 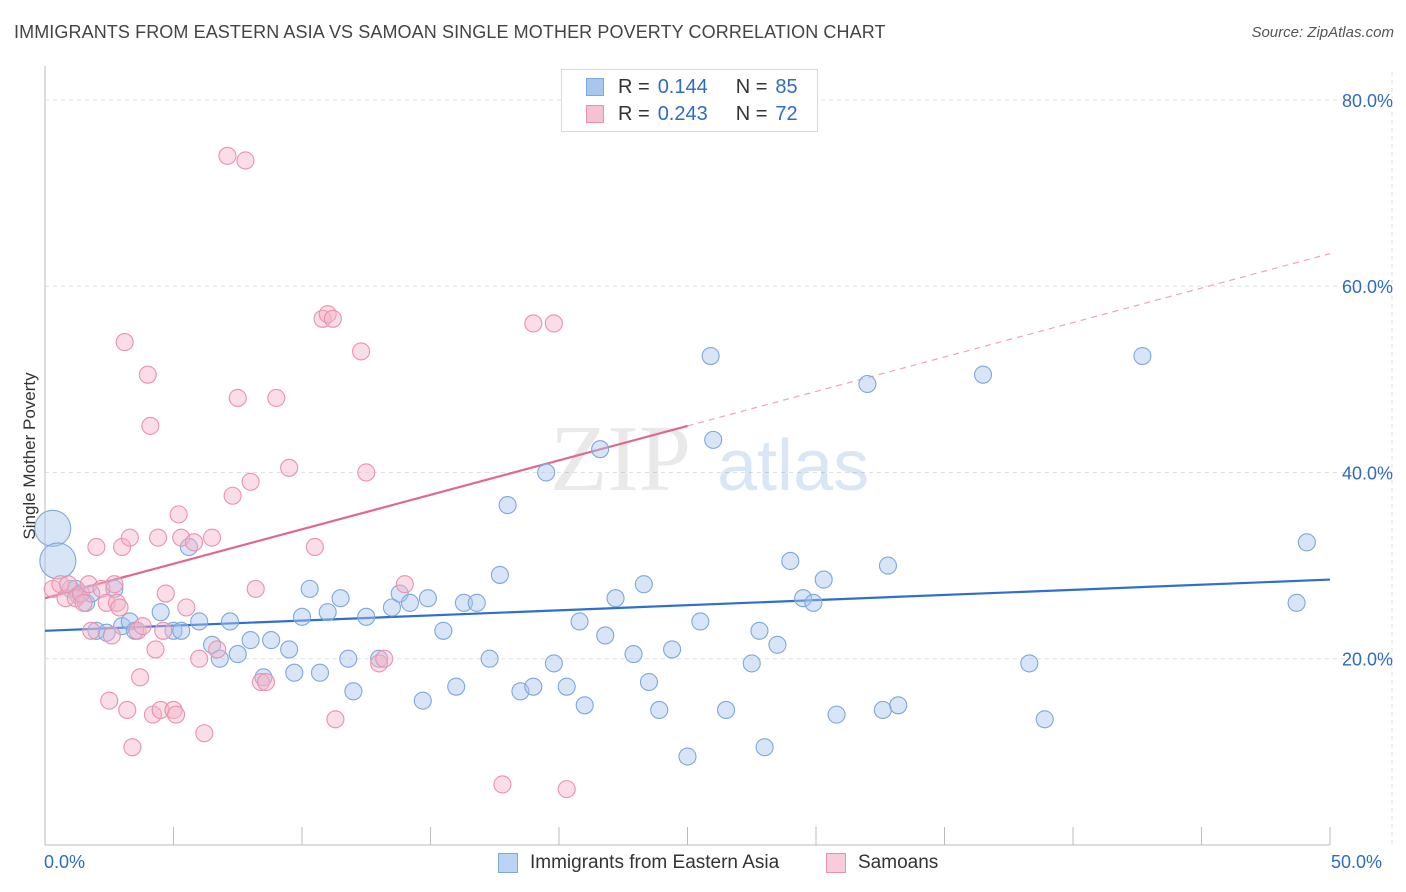 What do you see at coordinates (689, 100) in the screenshot?
I see `correlation-legend: R = 0.144 N = 85 R = 0.243 N = 72` at bounding box center [689, 100].